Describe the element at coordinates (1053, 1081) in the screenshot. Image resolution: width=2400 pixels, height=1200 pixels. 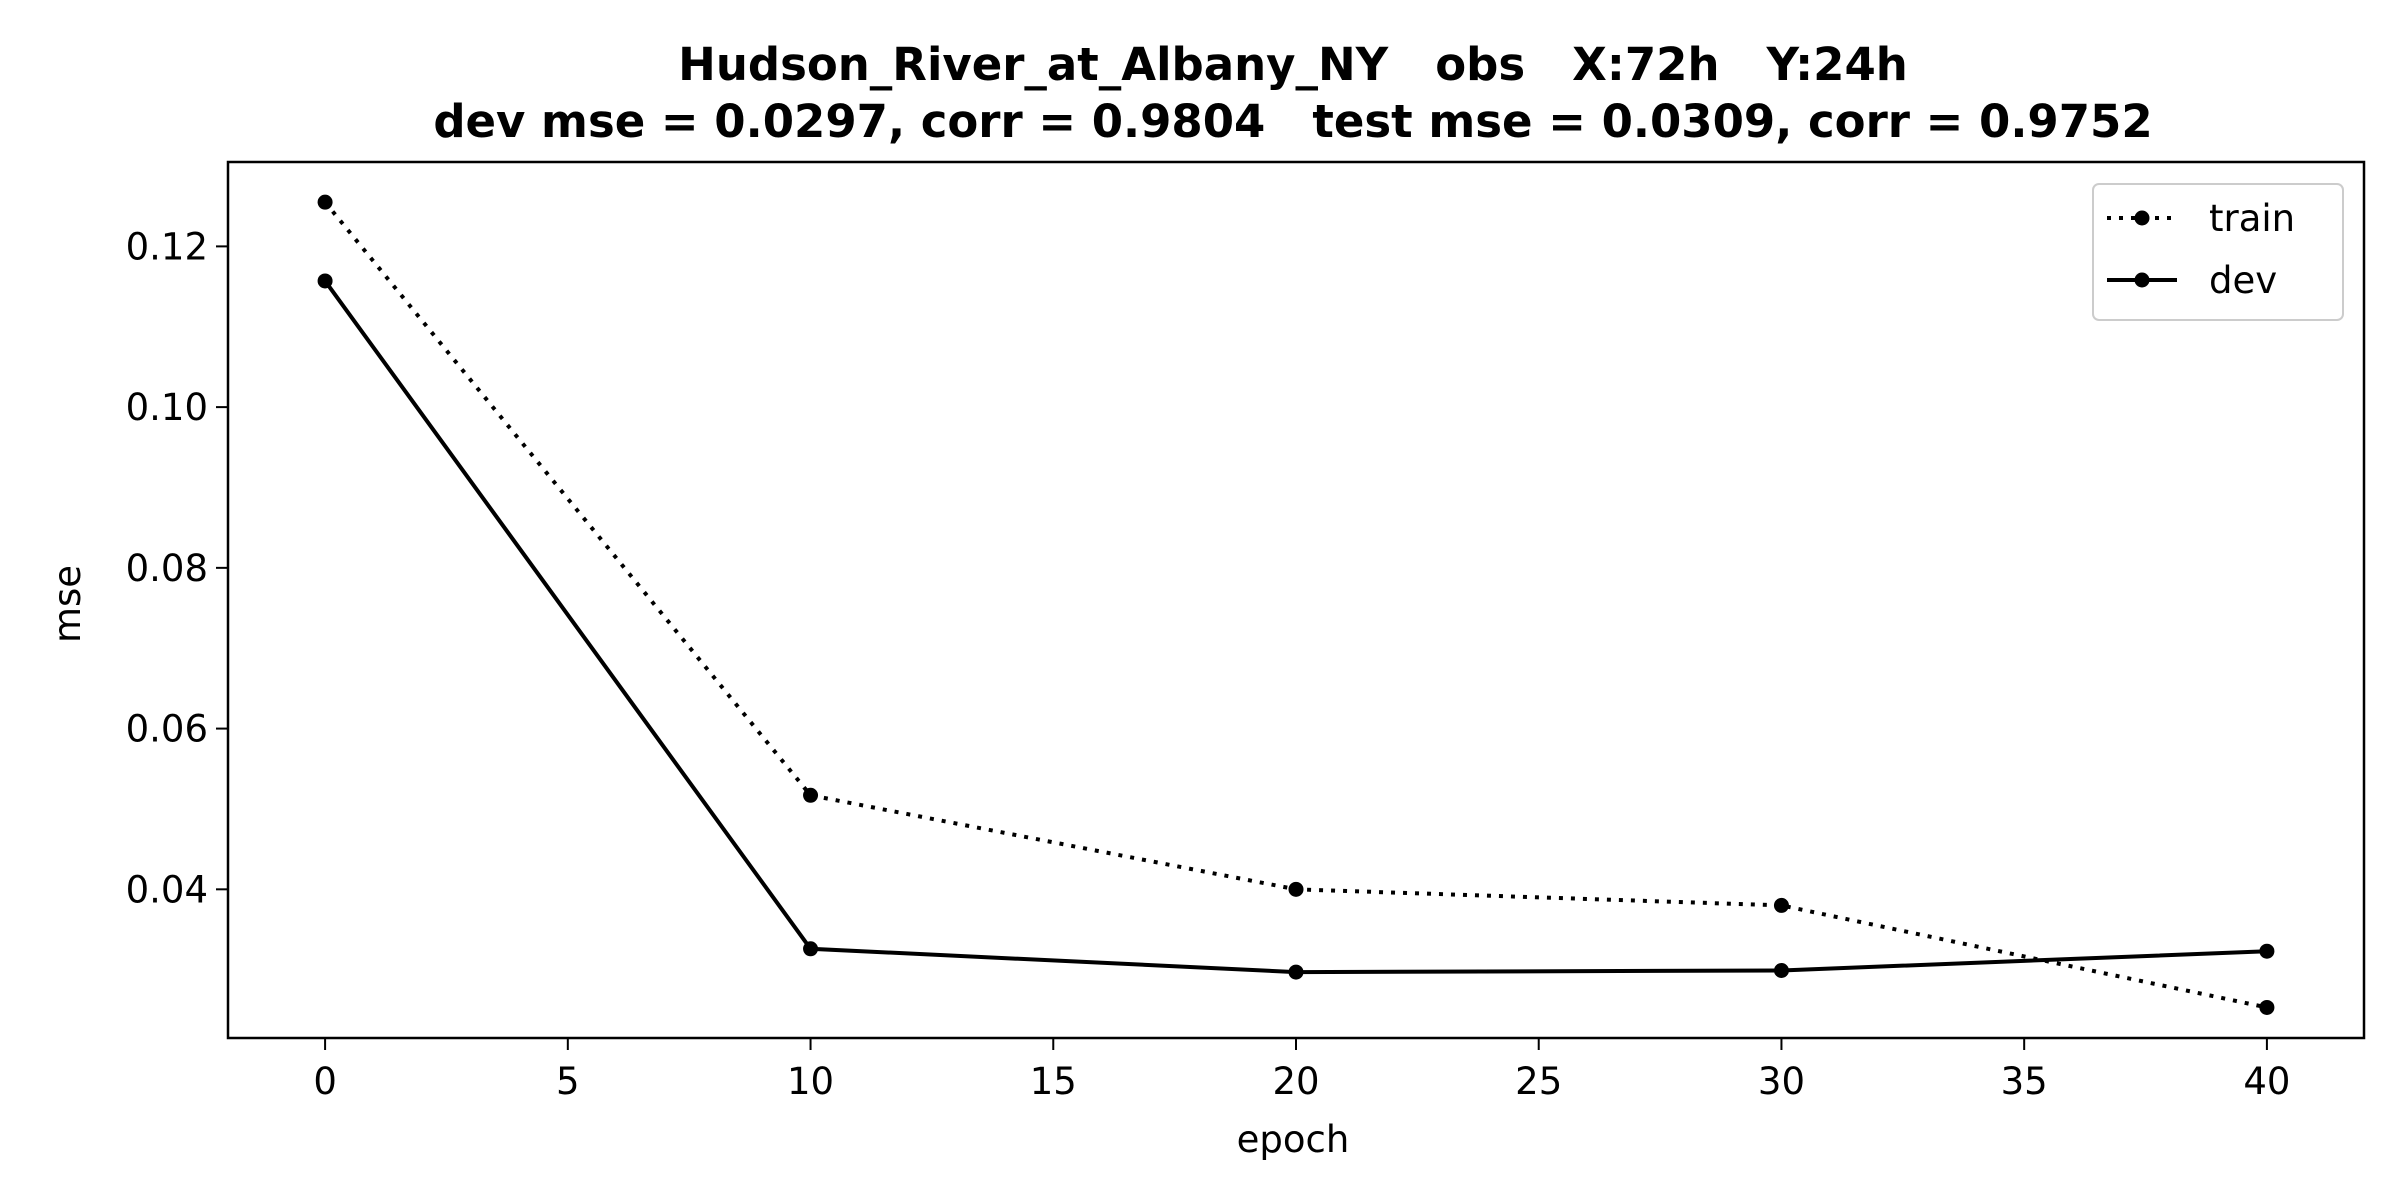
I see `x-tick-label: 15` at that location.